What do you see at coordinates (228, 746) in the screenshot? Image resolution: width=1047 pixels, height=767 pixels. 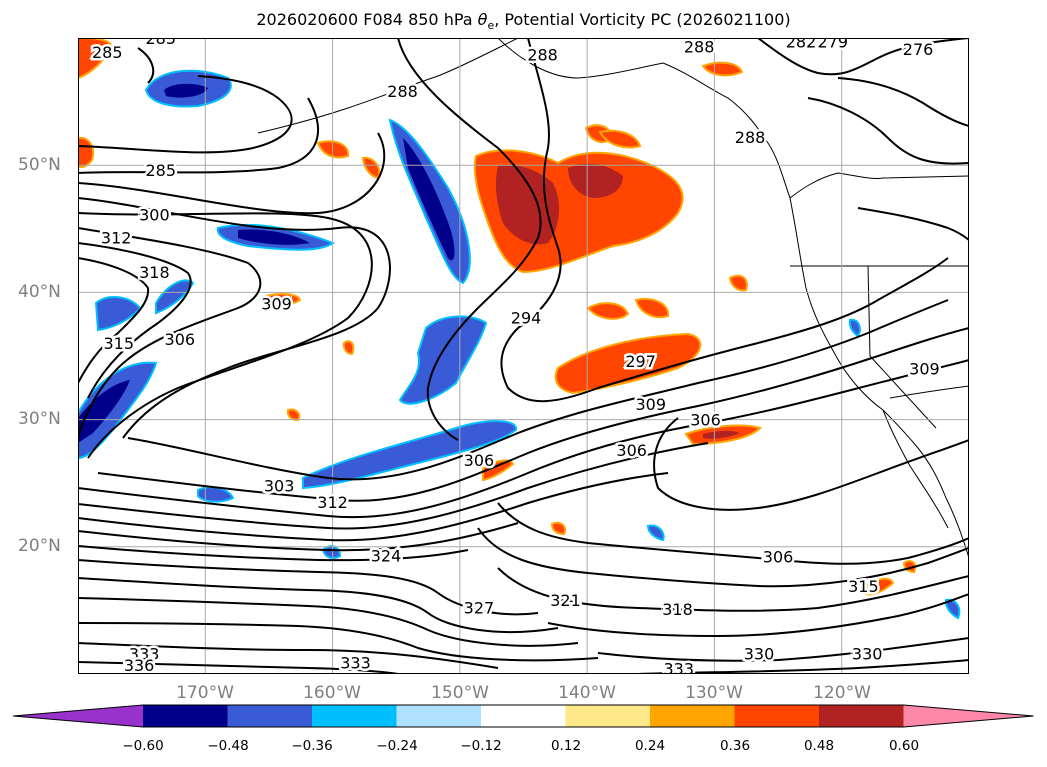 I see `colorbar-tick-label: −0.48` at bounding box center [228, 746].